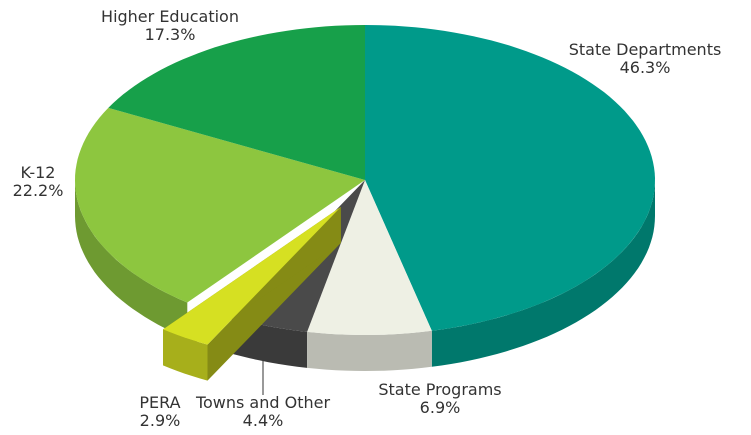 This screenshot has height=435, width=751. What do you see at coordinates (440, 407) in the screenshot?
I see `slice-value-label: 6.9%` at bounding box center [440, 407].